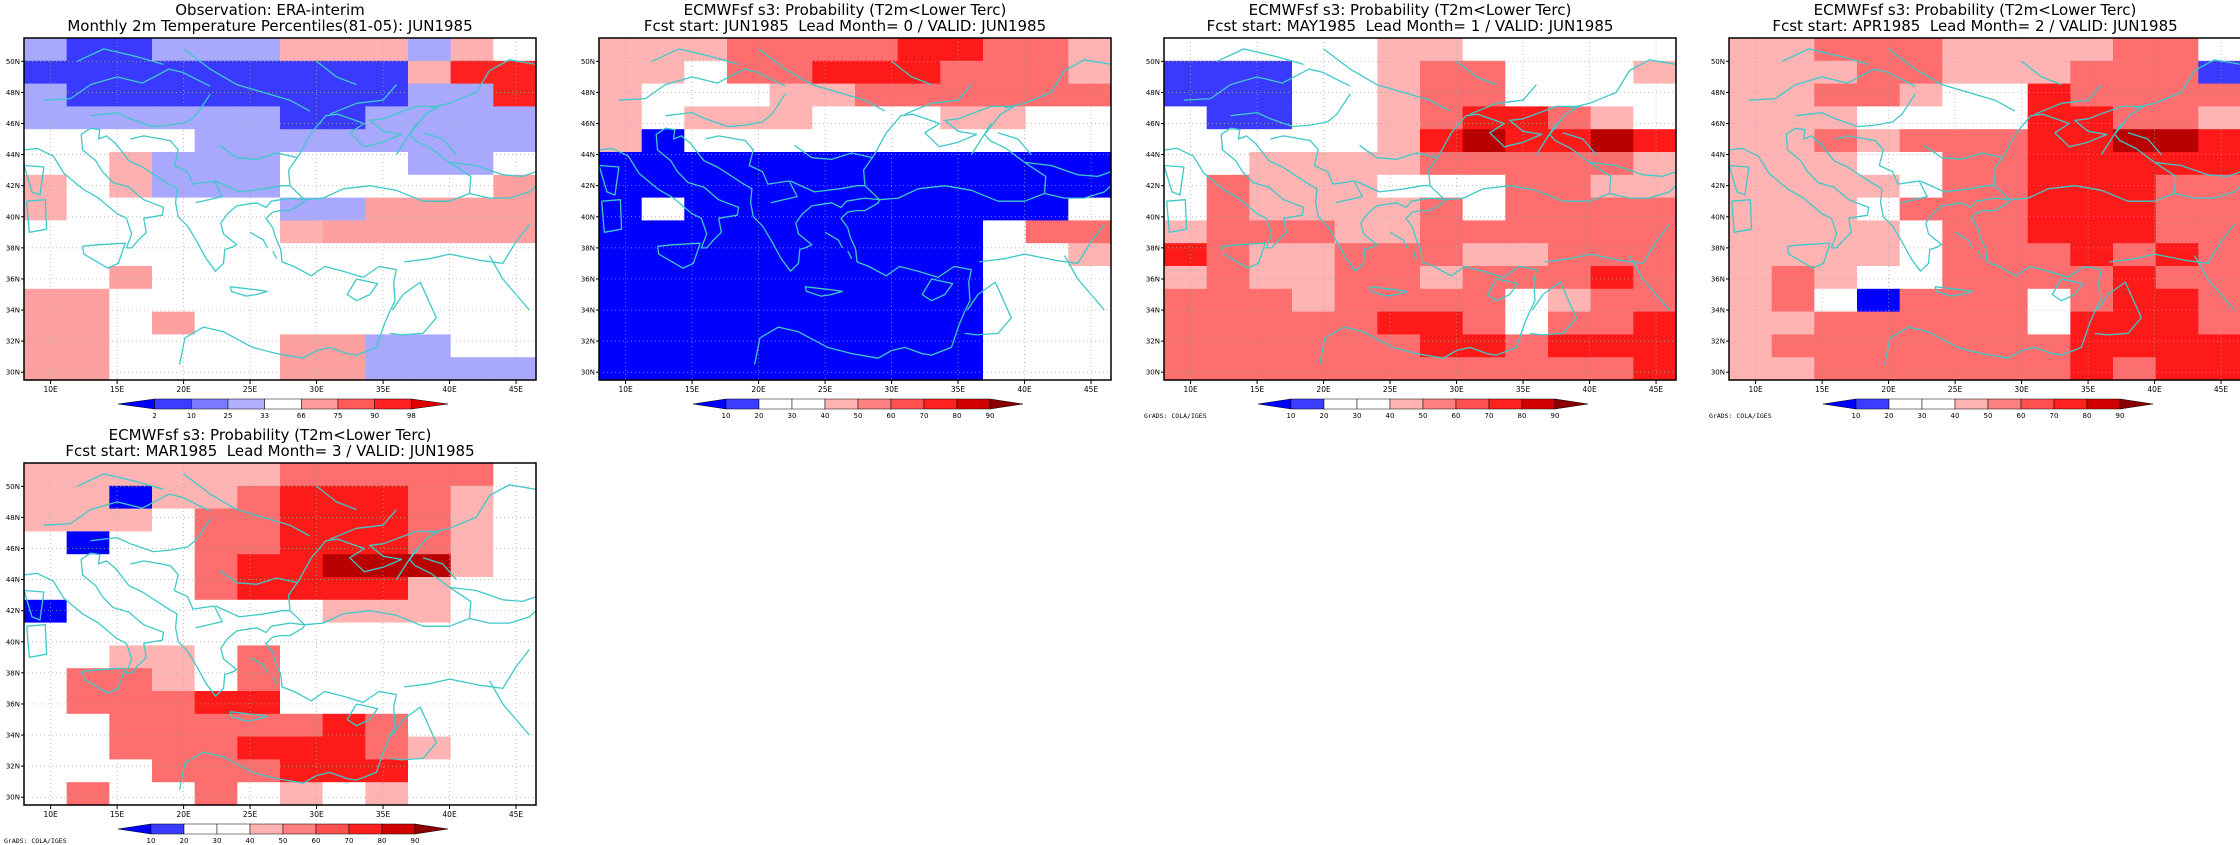 This screenshot has height=845, width=2240. Describe the element at coordinates (1390, 416) in the screenshot. I see `colorbar-label: 40` at that location.